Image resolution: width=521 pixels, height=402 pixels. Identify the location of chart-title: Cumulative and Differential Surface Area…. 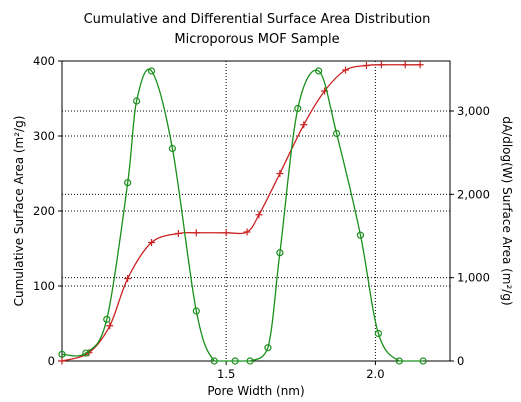
(257, 19).